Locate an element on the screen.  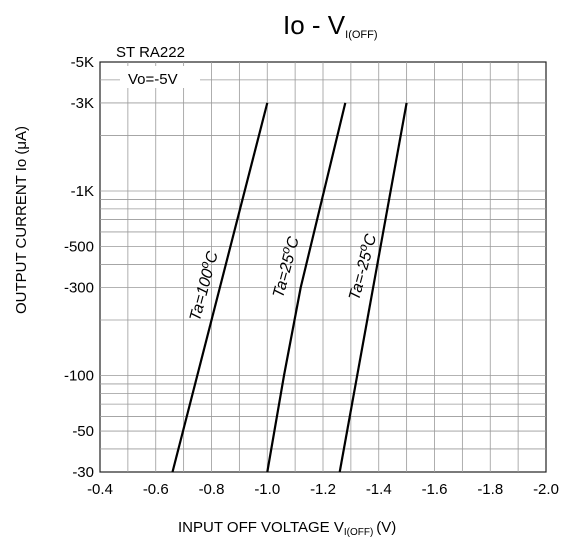
annotation-box is located at coordinates (160, 77).